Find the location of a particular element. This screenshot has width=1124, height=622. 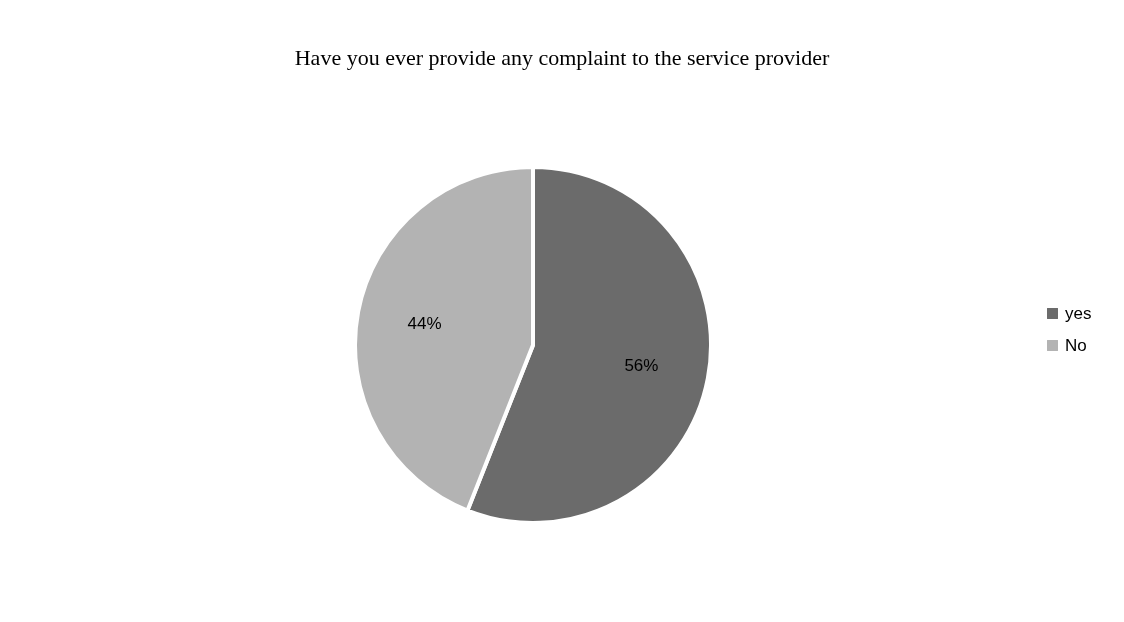

legend-label: No is located at coordinates (1076, 345).